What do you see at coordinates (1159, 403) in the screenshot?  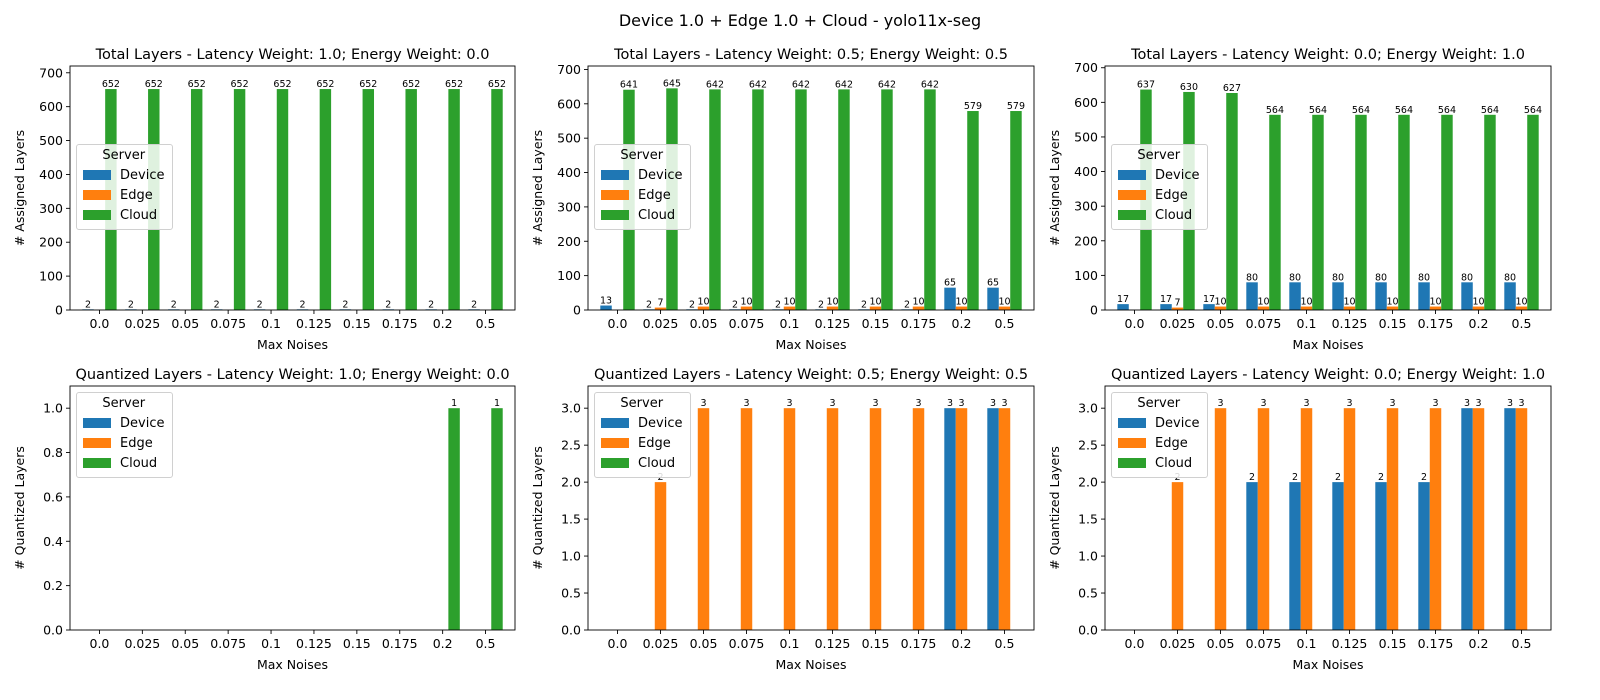 I see `legend-title: Server` at bounding box center [1159, 403].